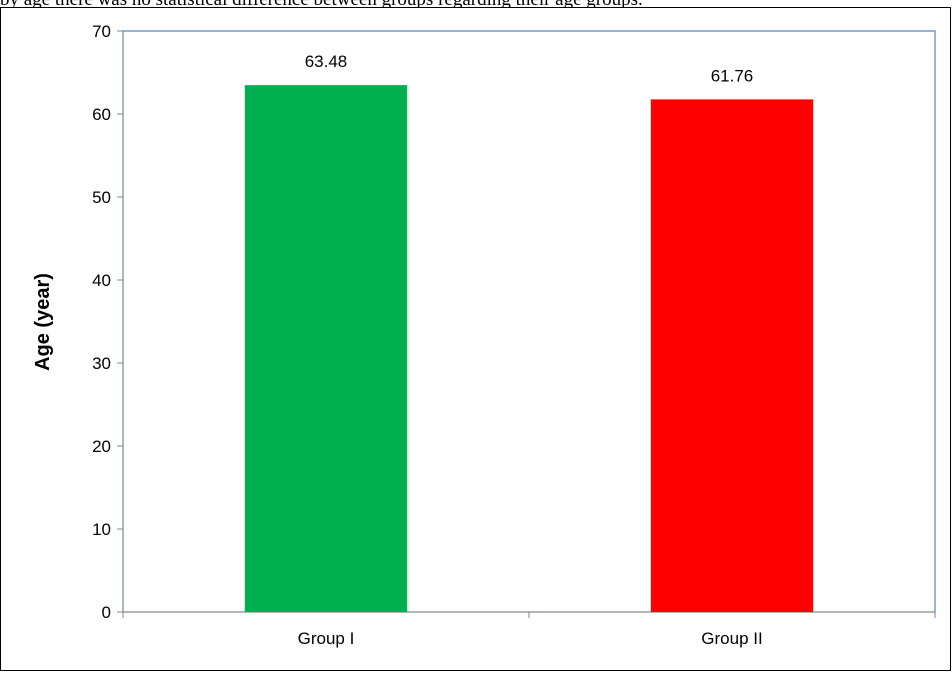 Image resolution: width=952 pixels, height=675 pixels. Describe the element at coordinates (101, 31) in the screenshot. I see `y-tick-label: 70` at that location.